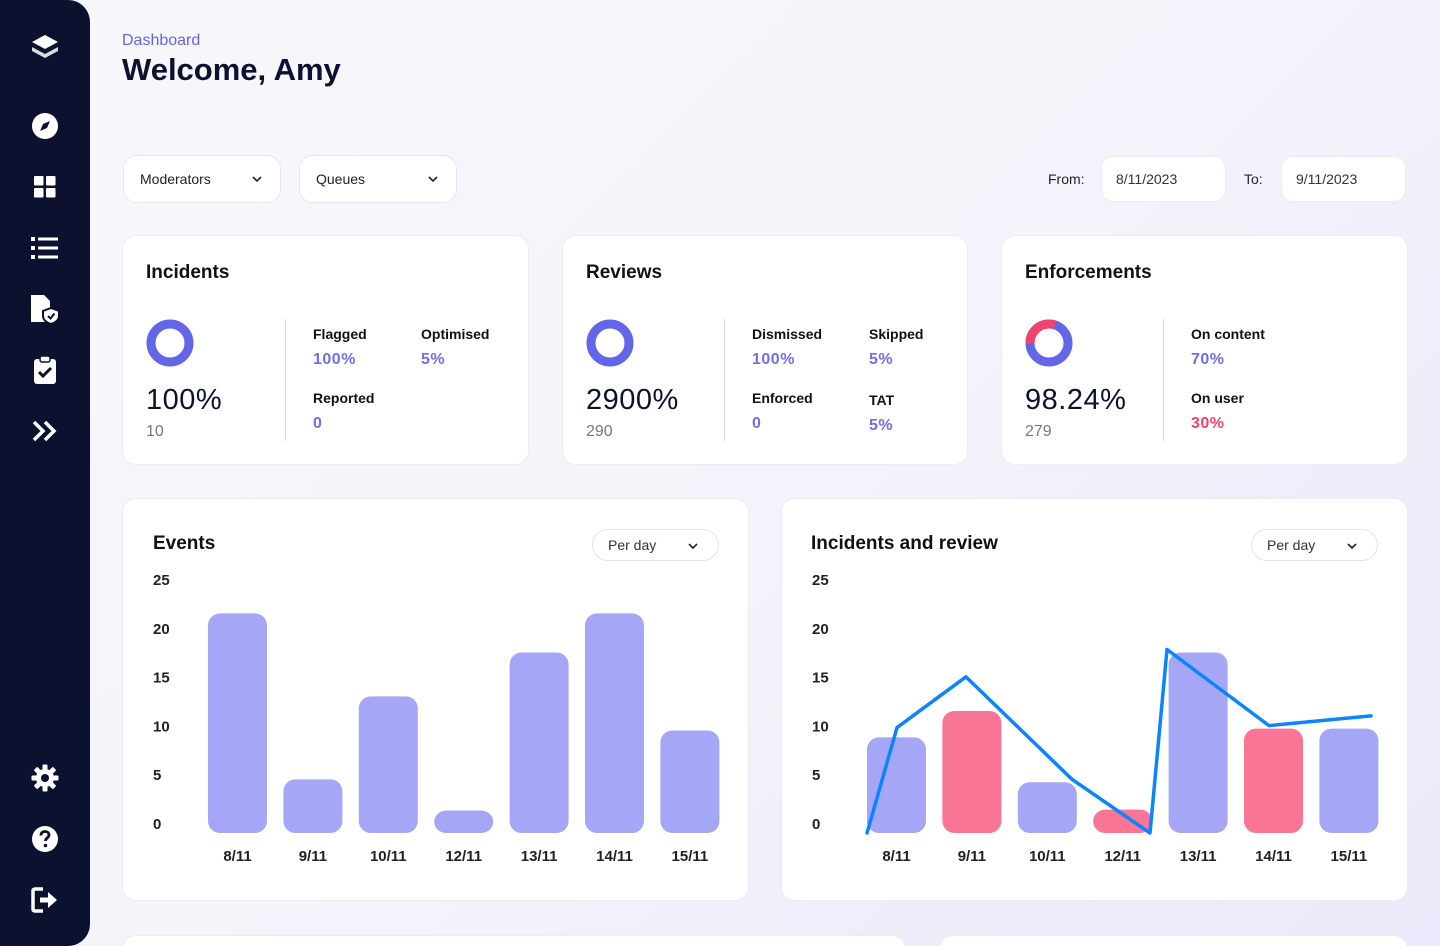 This screenshot has height=946, width=1440. What do you see at coordinates (318, 423) in the screenshot?
I see `stat-value: 0` at bounding box center [318, 423].